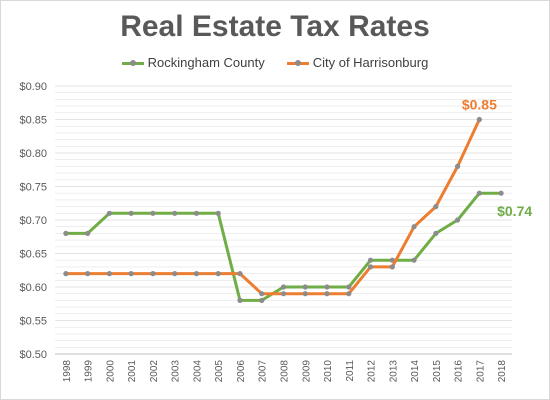 This screenshot has height=400, width=550. I want to click on y-tick-label: $0.80, so click(33, 154).